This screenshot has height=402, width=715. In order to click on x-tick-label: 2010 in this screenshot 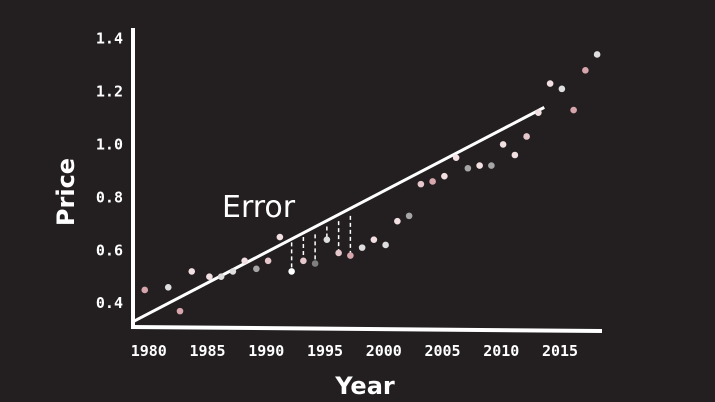, I will do `click(501, 351)`.